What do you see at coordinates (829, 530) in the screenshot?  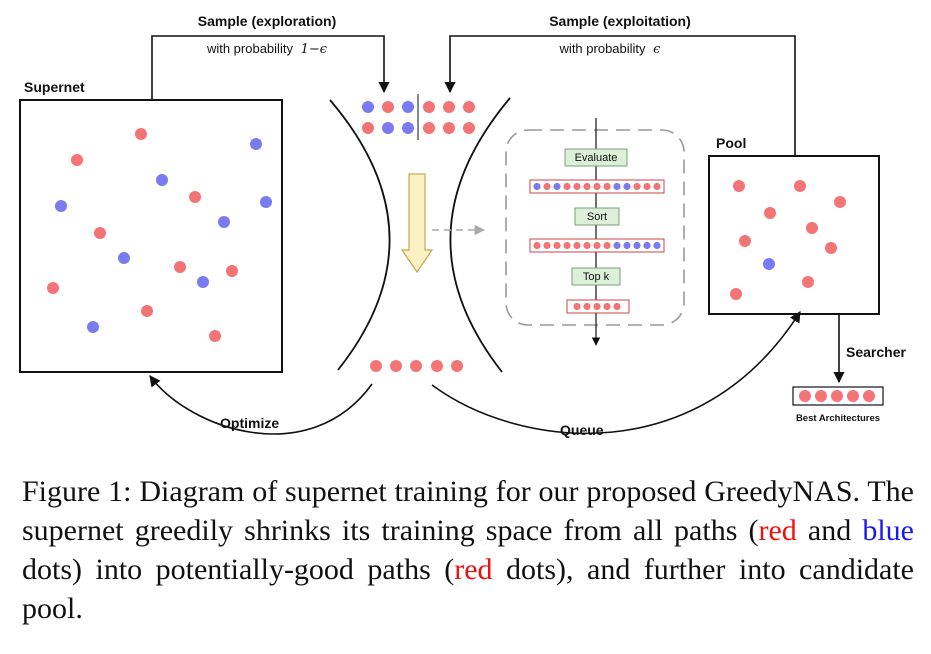 I see `caption-middle-1: and` at bounding box center [829, 530].